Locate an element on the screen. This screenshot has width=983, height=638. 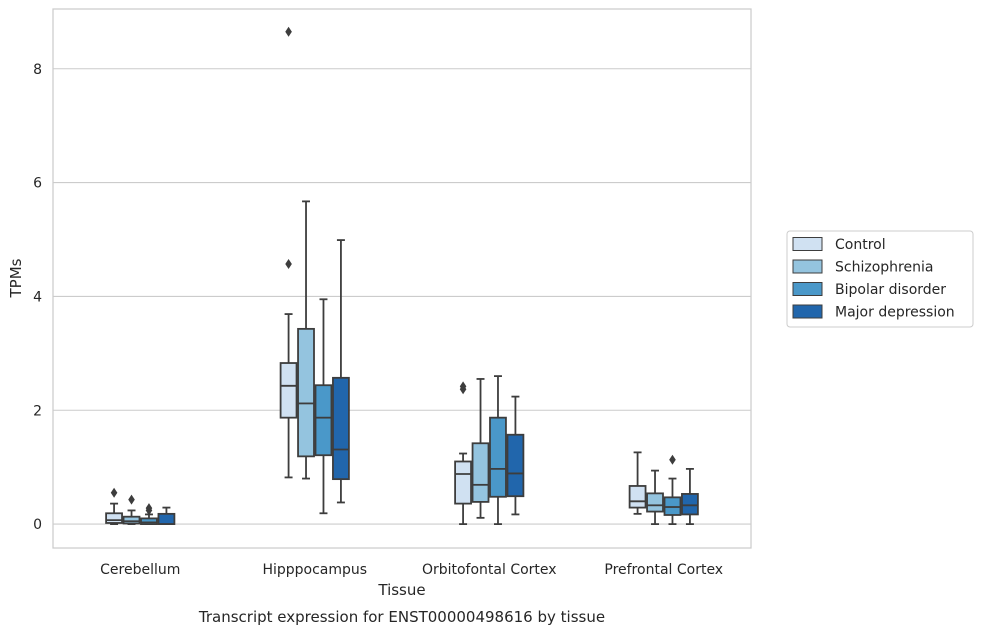
y-axis-label: TPMs is located at coordinates (16, 278).